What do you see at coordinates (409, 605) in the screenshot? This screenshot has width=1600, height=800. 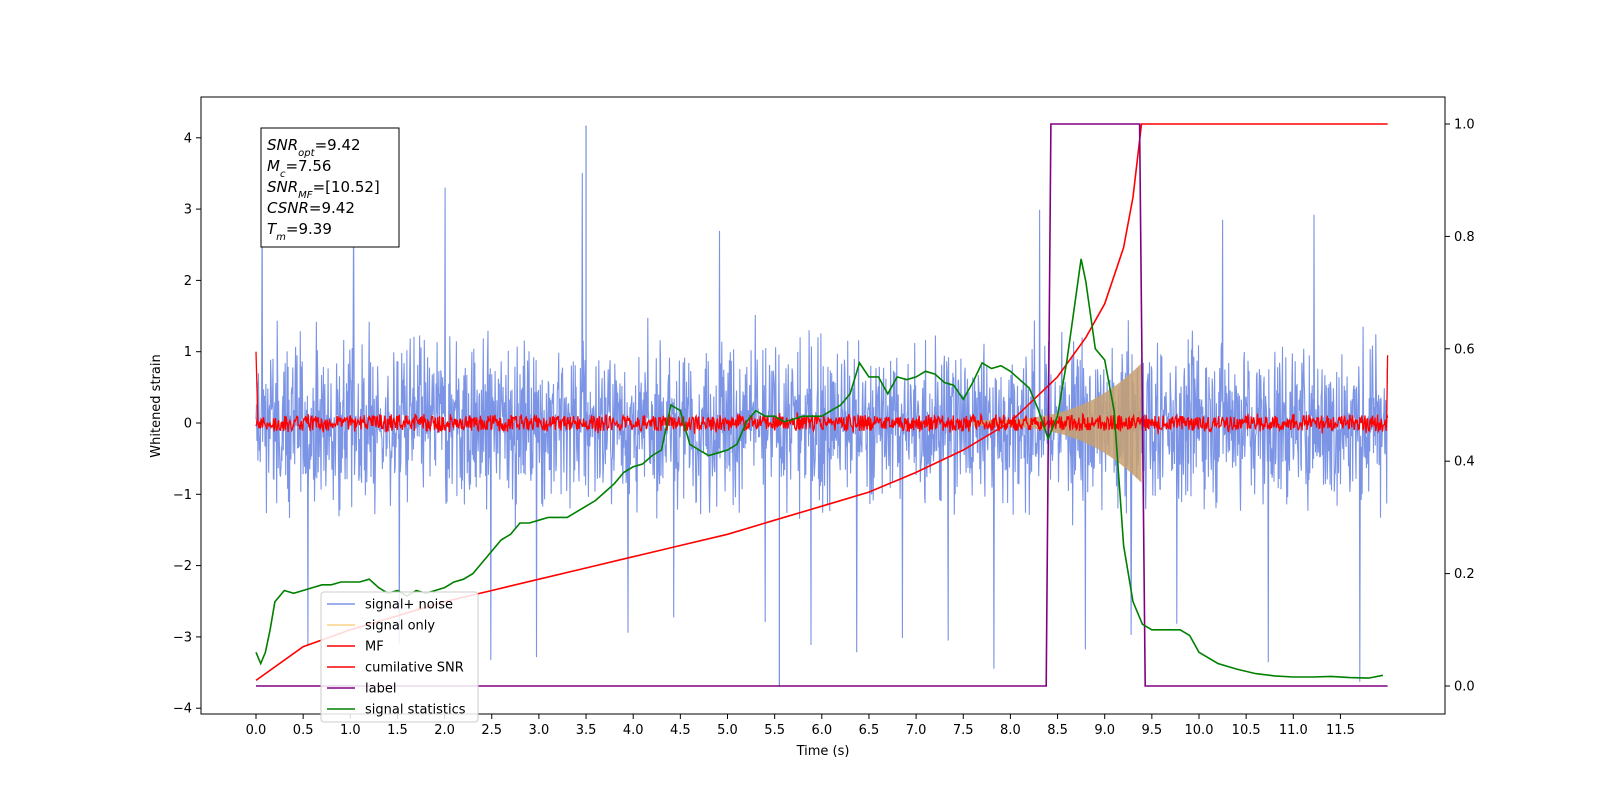 I see `legend-label: signal+ noise` at bounding box center [409, 605].